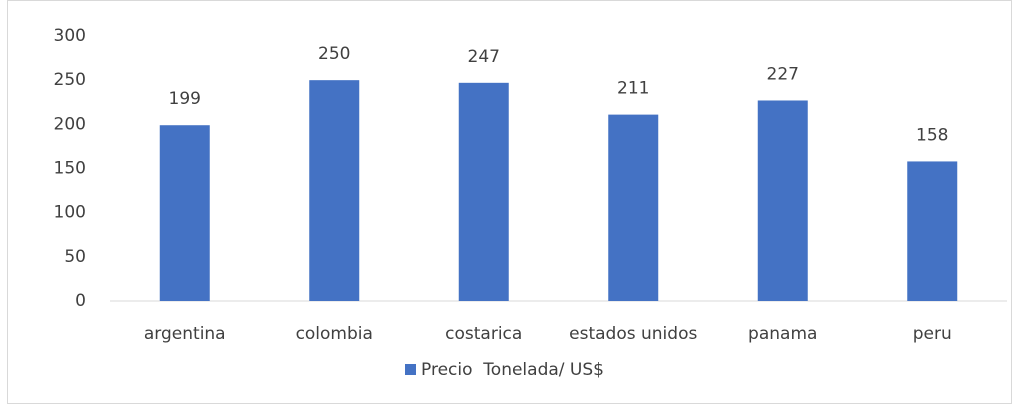  I want to click on data-label: 247, so click(484, 57).